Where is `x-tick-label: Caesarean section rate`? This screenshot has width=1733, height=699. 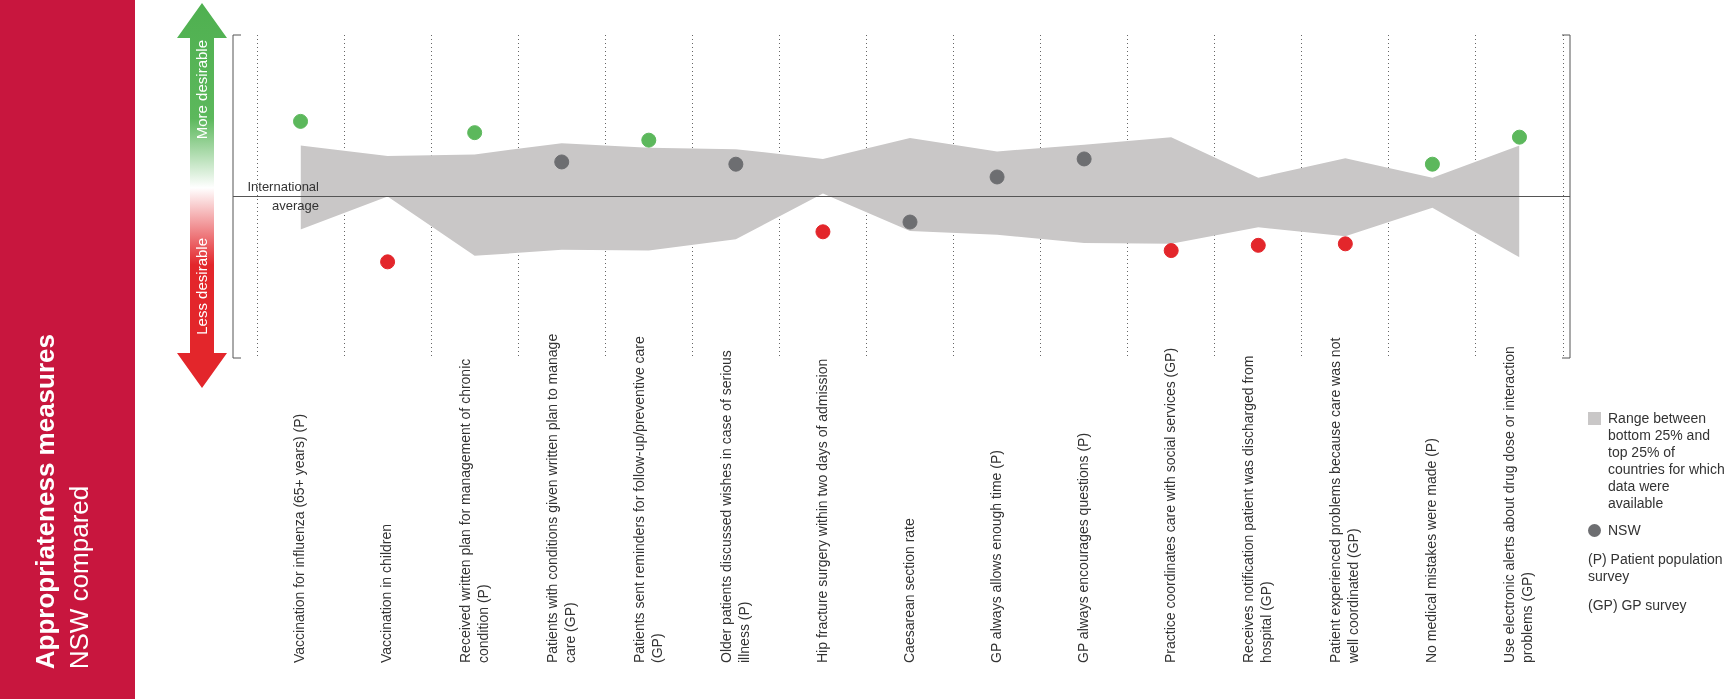 x-tick-label: Caesarean section rate is located at coordinates (908, 590).